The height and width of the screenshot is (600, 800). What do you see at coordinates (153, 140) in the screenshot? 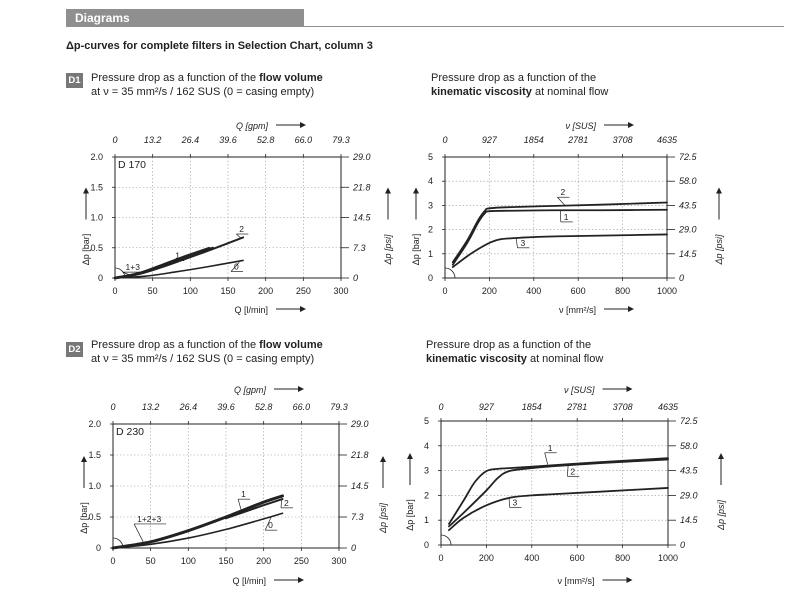
I see `d1-flow-x2-tick-label: 13.2` at bounding box center [153, 140].